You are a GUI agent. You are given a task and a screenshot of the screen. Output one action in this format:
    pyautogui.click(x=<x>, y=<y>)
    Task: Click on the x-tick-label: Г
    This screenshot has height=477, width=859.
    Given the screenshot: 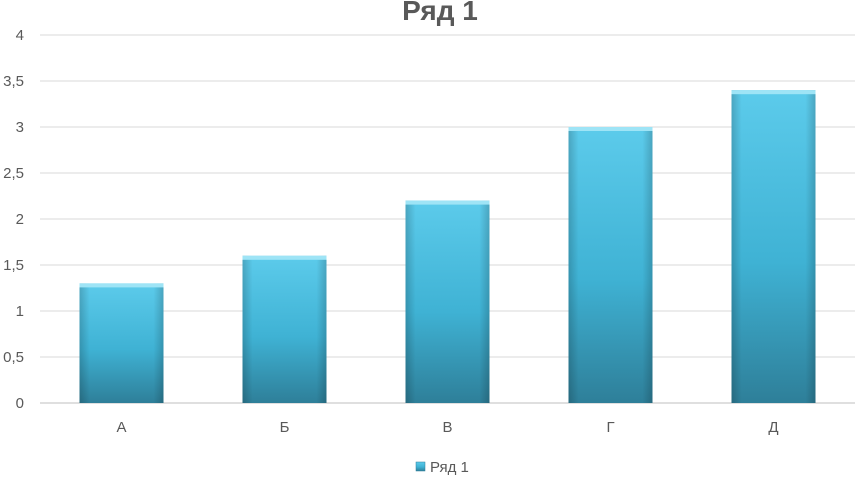 What is the action you would take?
    pyautogui.click(x=610, y=427)
    